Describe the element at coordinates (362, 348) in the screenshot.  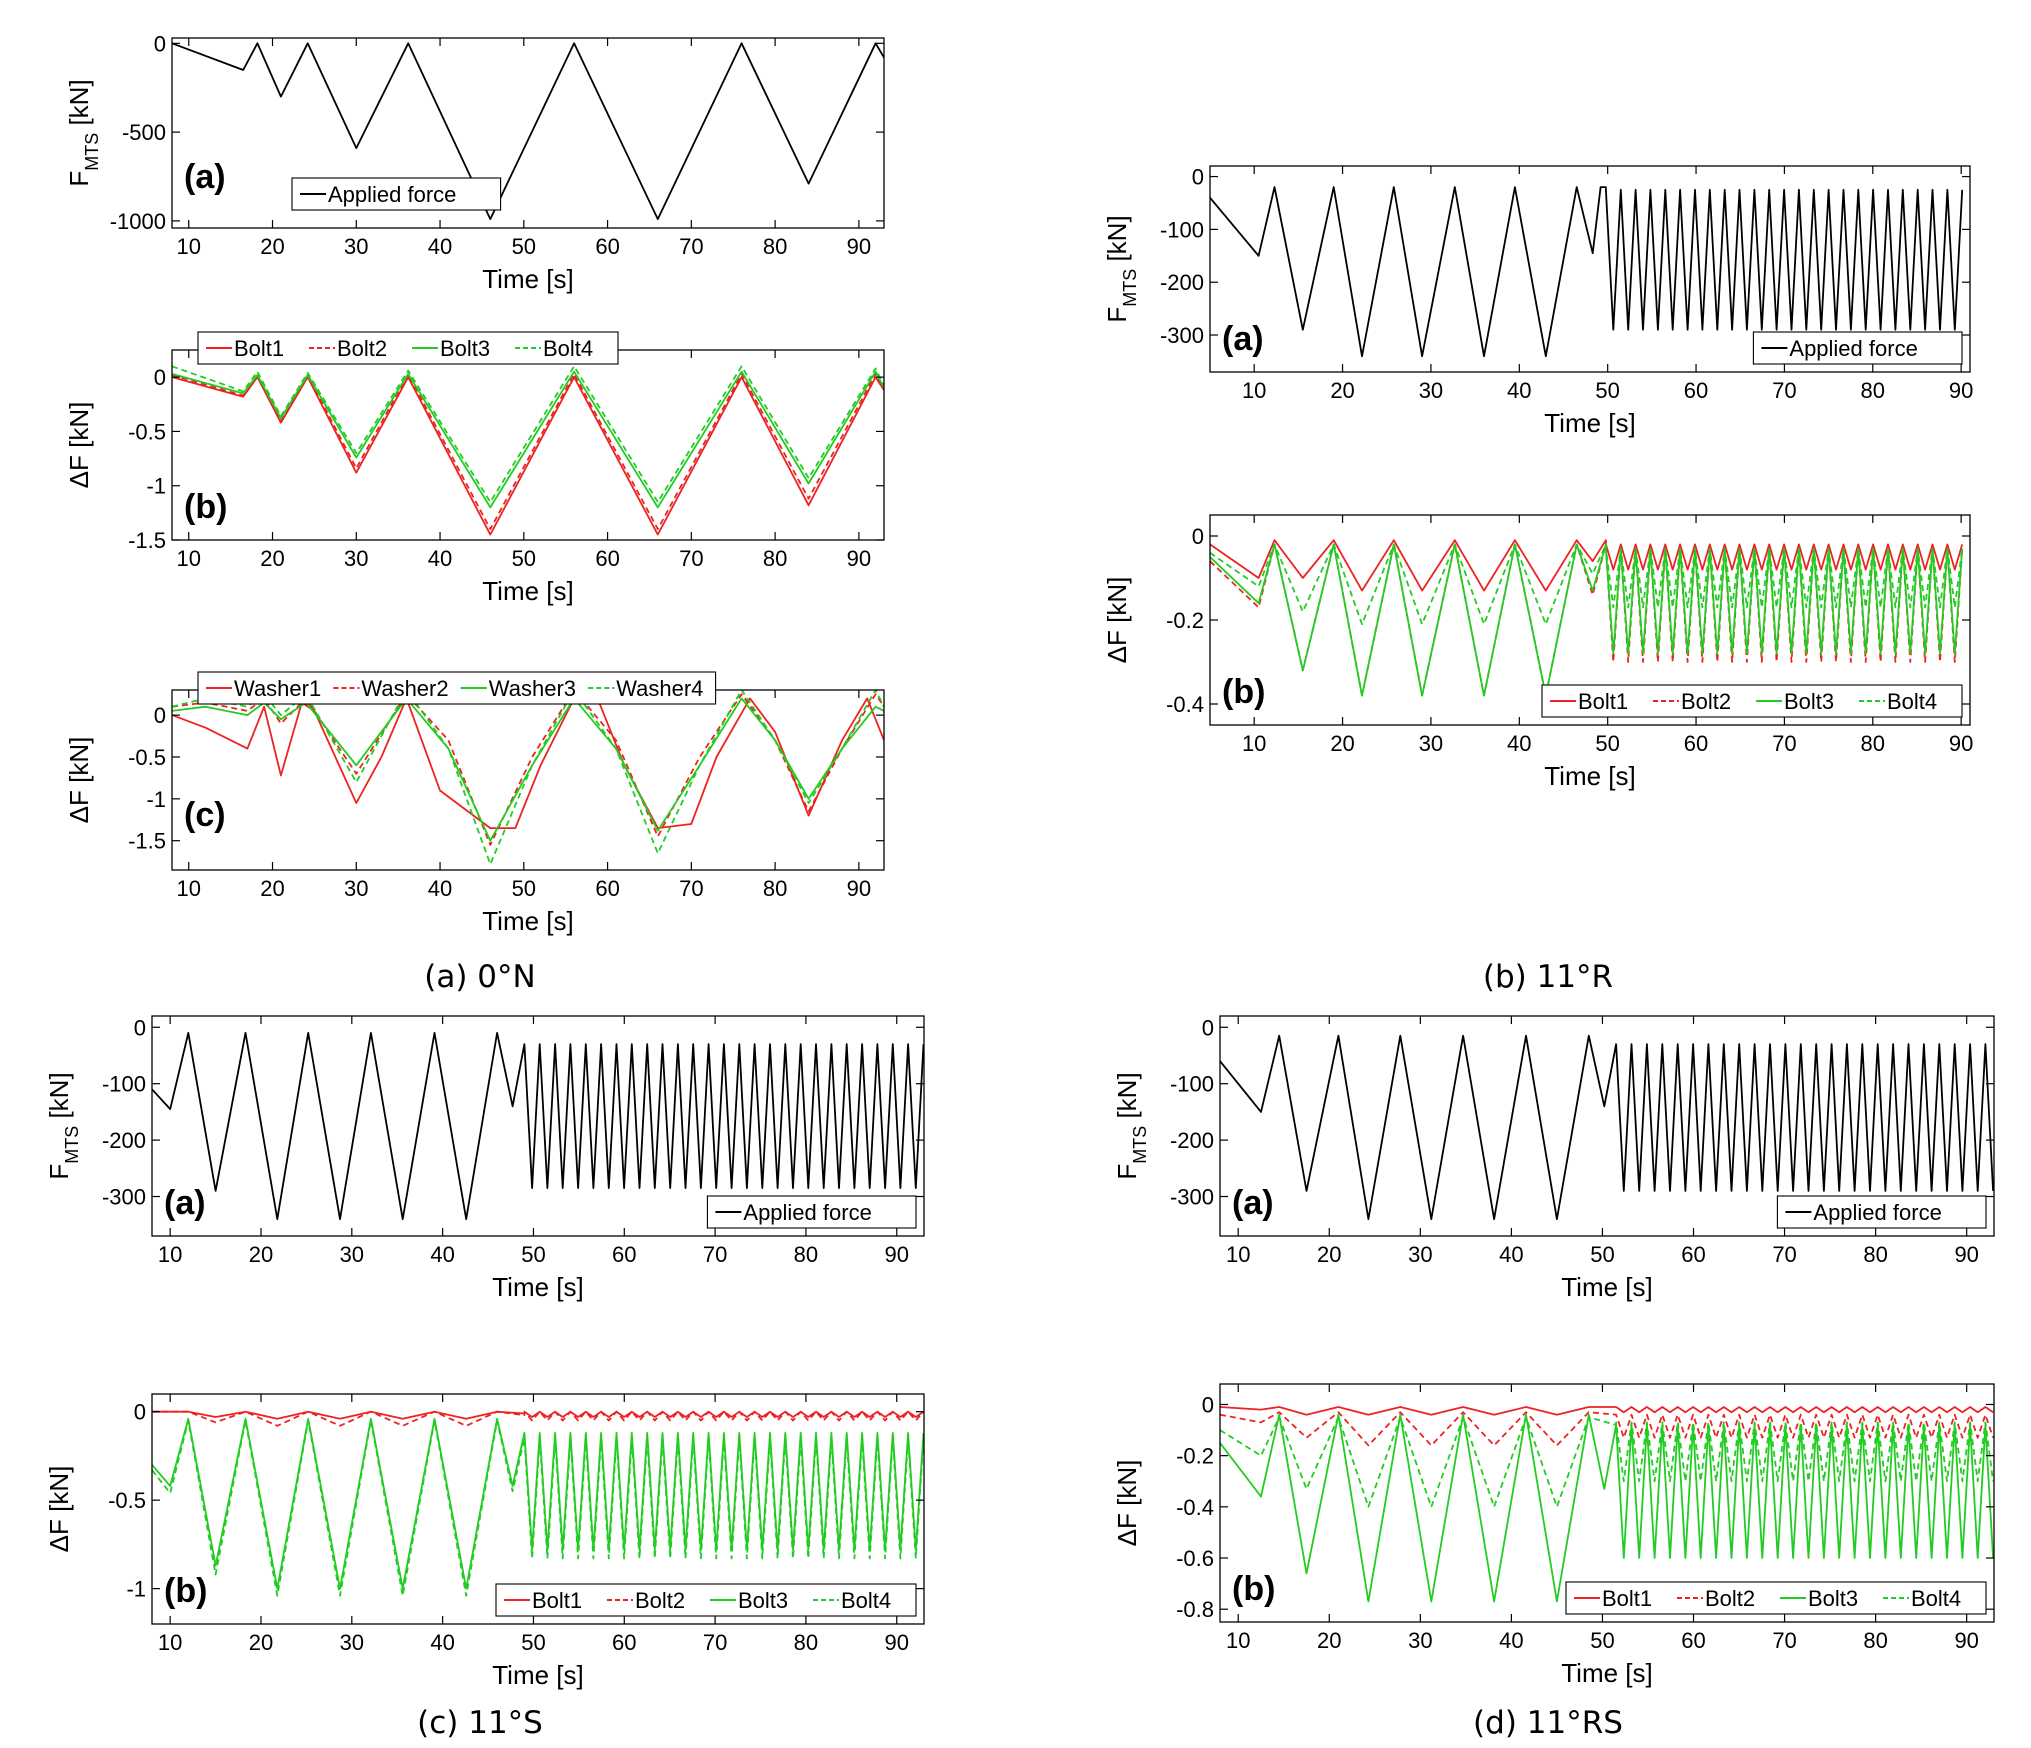
I see `legend-label: Bolt2` at that location.